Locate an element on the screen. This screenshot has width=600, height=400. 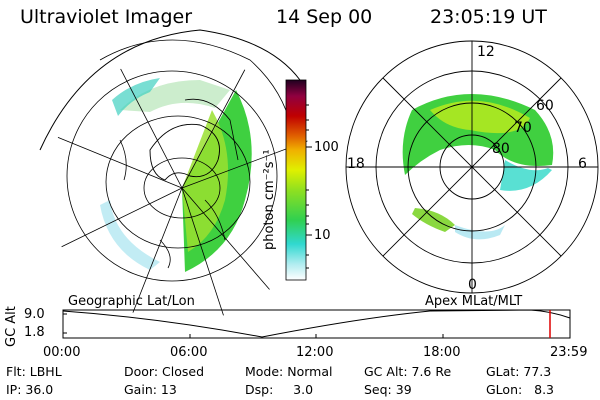
altitude-curve is located at coordinates (316, 323).